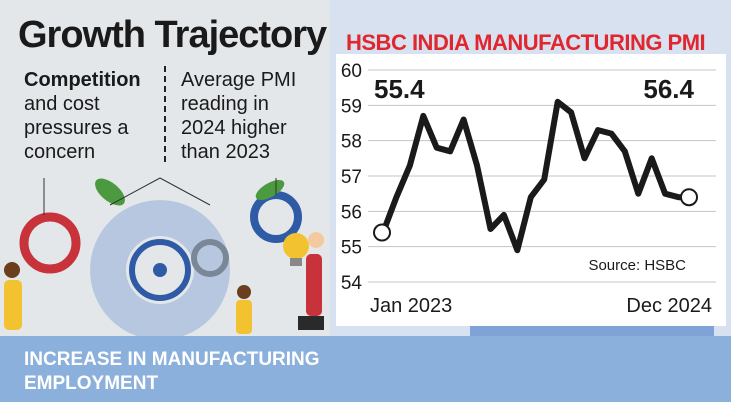 The image size is (731, 402). Describe the element at coordinates (668, 89) in the screenshot. I see `end-value-label: 56.4` at that location.